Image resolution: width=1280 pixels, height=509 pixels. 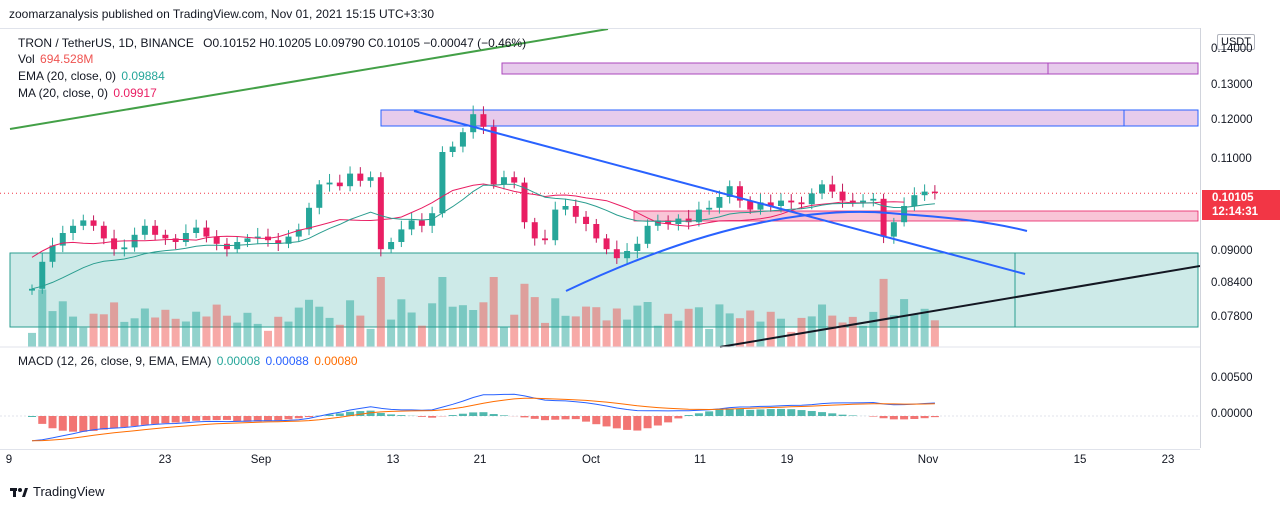 I want to click on ma-legend: MA (20, close, 0) 0.09917, so click(x=87, y=93).